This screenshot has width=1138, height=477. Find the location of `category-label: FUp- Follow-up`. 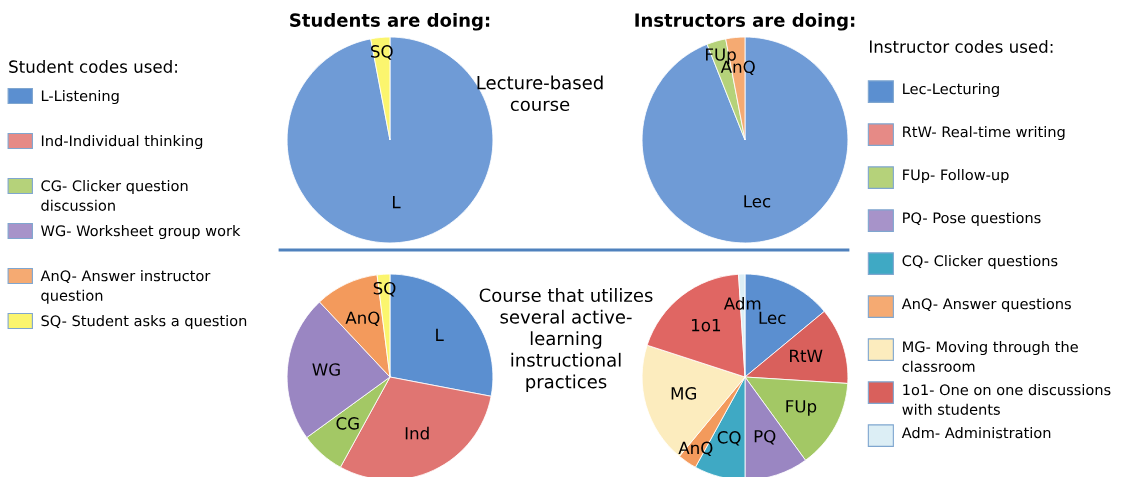

category-label: FUp- Follow-up is located at coordinates (956, 176).